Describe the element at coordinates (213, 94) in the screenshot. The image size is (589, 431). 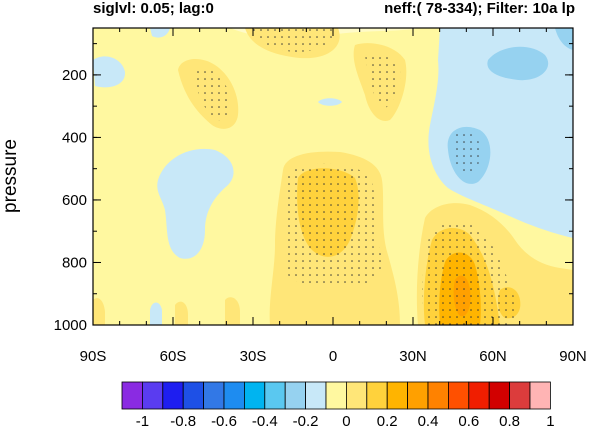
I see `stipple-a` at that location.